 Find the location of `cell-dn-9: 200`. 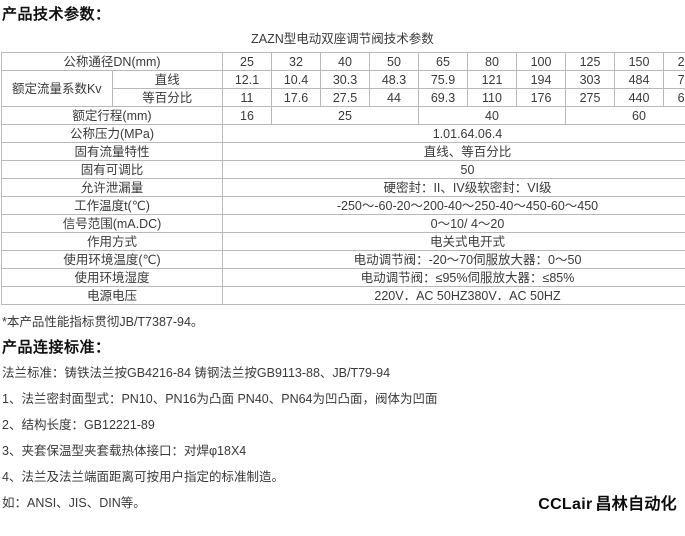

cell-dn-9: 200 is located at coordinates (674, 61).